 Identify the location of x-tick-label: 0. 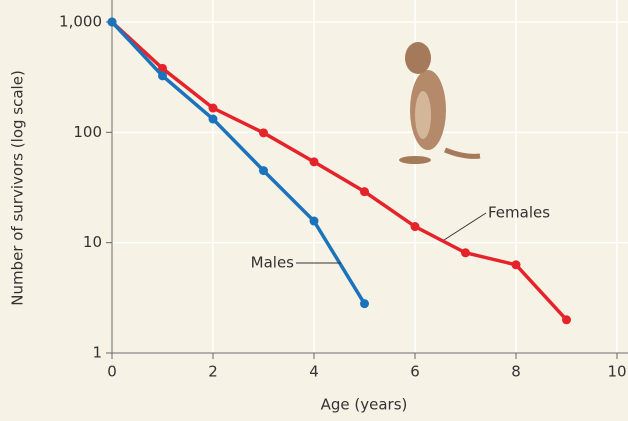
(112, 372).